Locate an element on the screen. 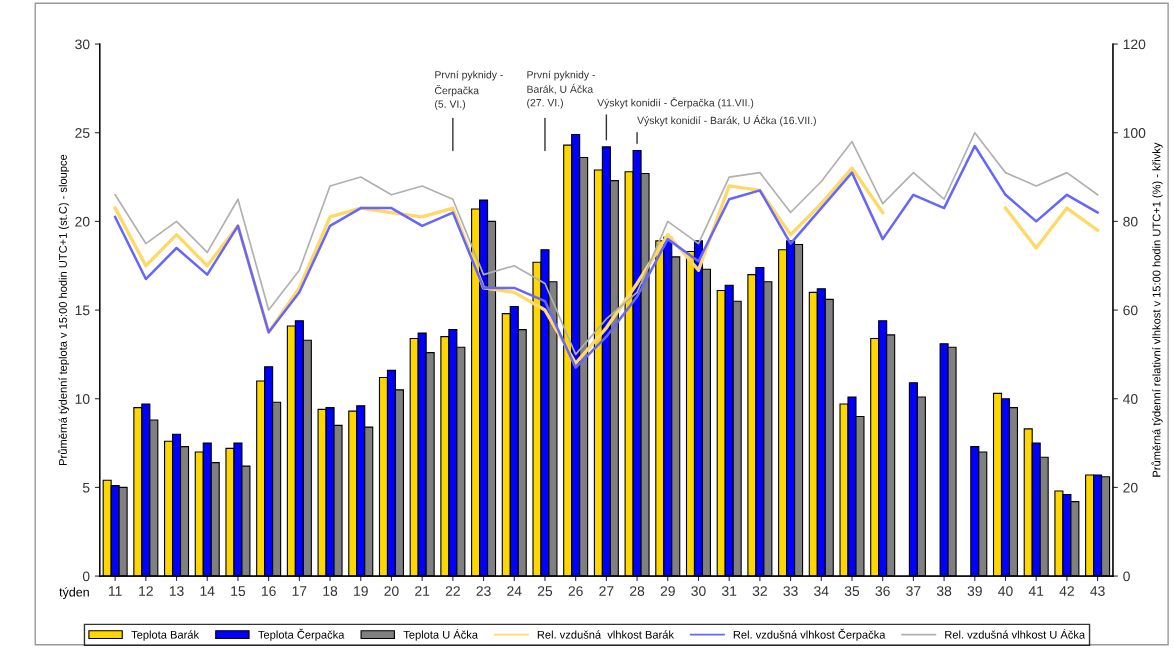  y2-tick-label: 120 is located at coordinates (1134, 44).